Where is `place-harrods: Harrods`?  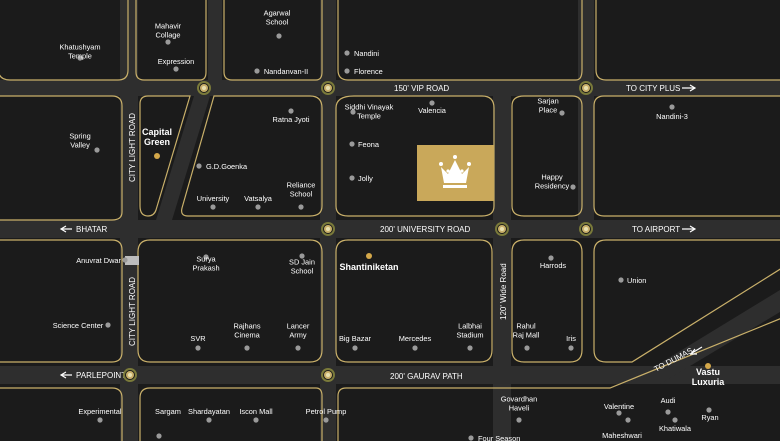
place-harrods: Harrods is located at coordinates (553, 262).